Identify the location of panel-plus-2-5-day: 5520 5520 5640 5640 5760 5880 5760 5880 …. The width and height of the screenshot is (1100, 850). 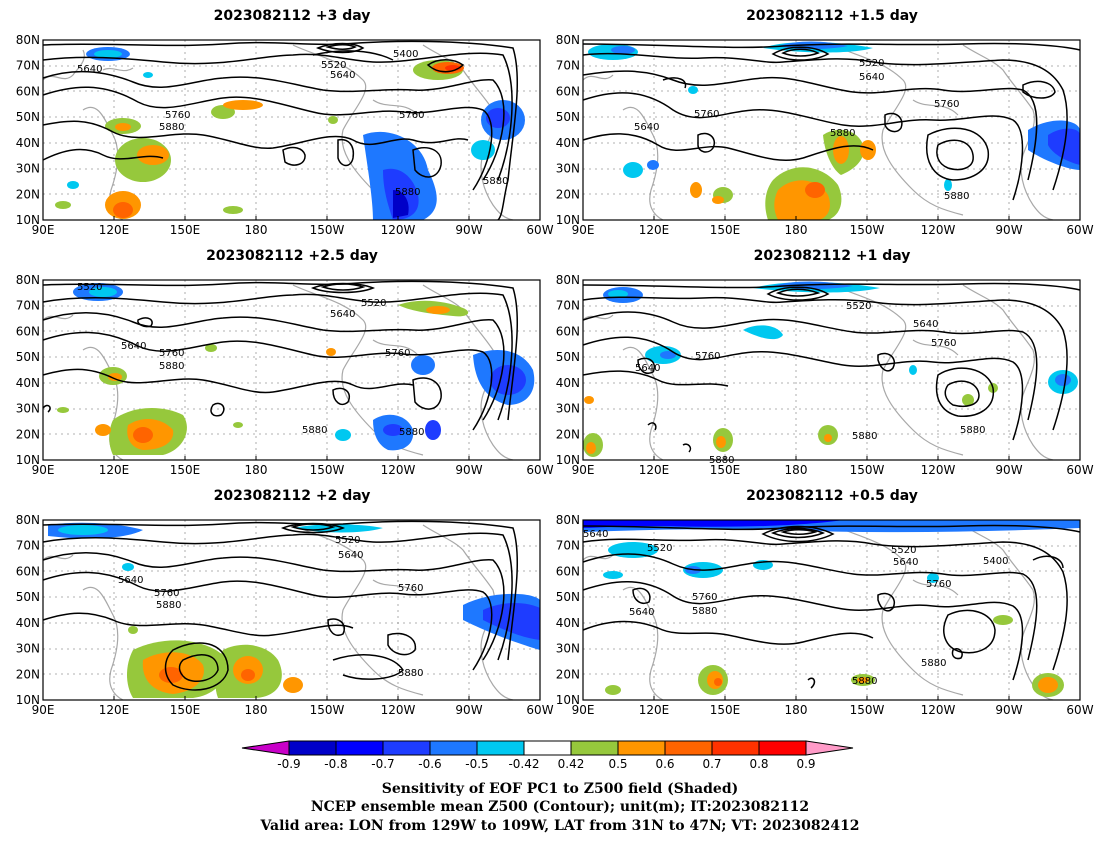
(291, 370).